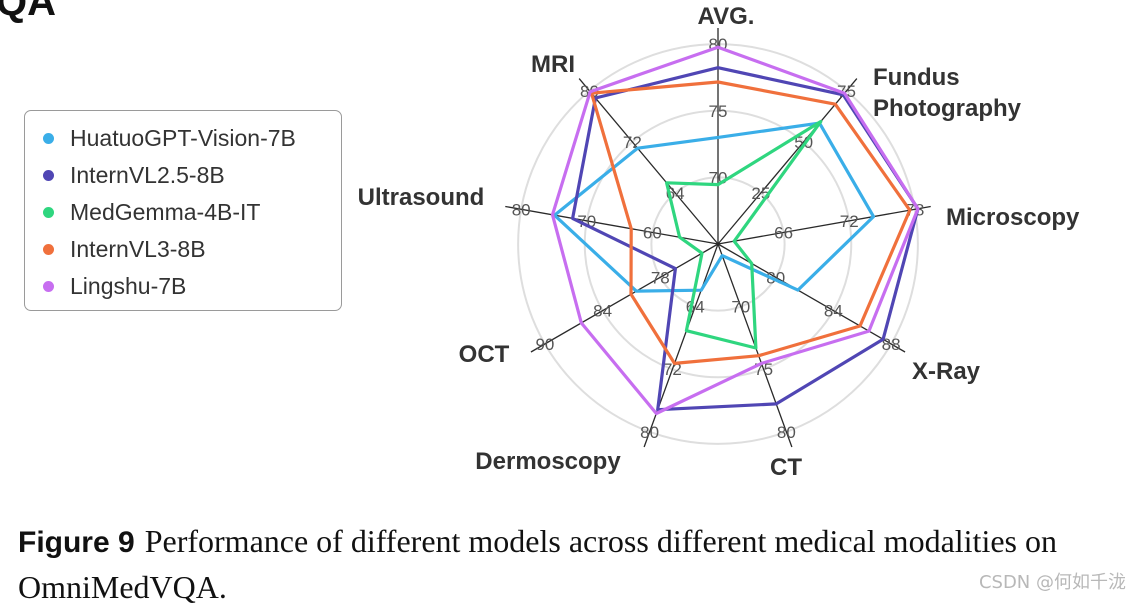  Describe the element at coordinates (544, 344) in the screenshot. I see `tick-label: 90` at that location.